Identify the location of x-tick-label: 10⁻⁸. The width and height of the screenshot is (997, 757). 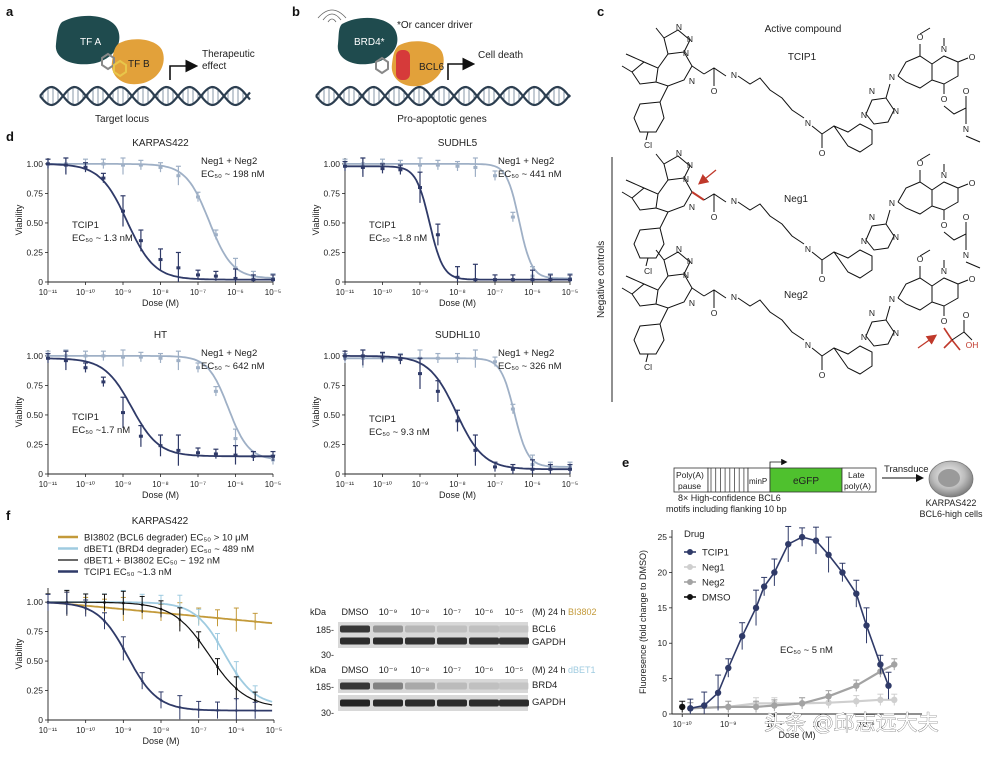
(774, 724).